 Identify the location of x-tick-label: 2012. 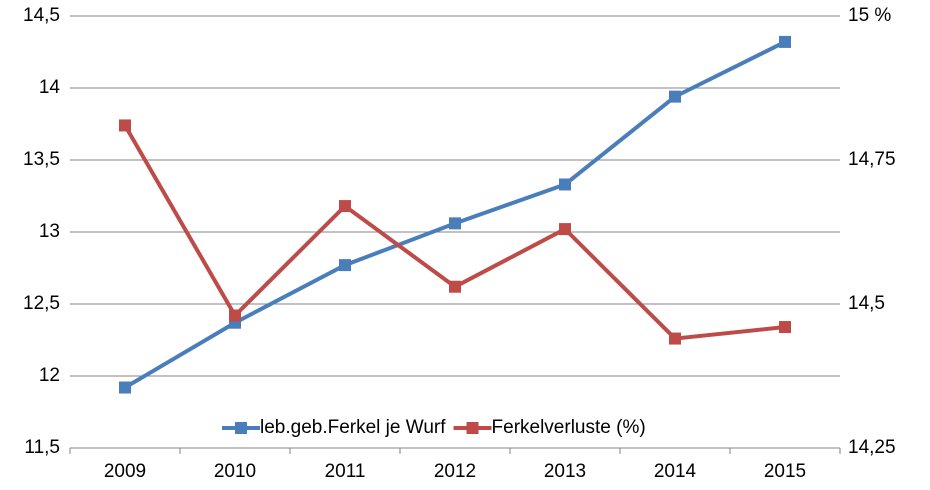
(455, 471).